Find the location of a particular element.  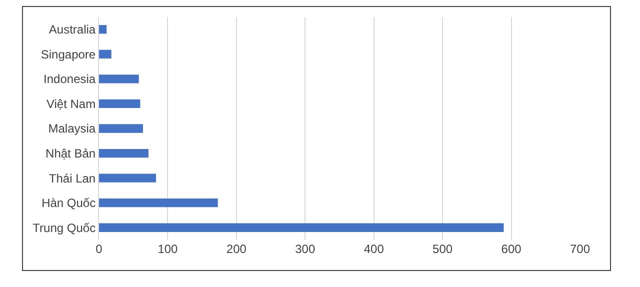

x-tick-label: 700 is located at coordinates (580, 249).